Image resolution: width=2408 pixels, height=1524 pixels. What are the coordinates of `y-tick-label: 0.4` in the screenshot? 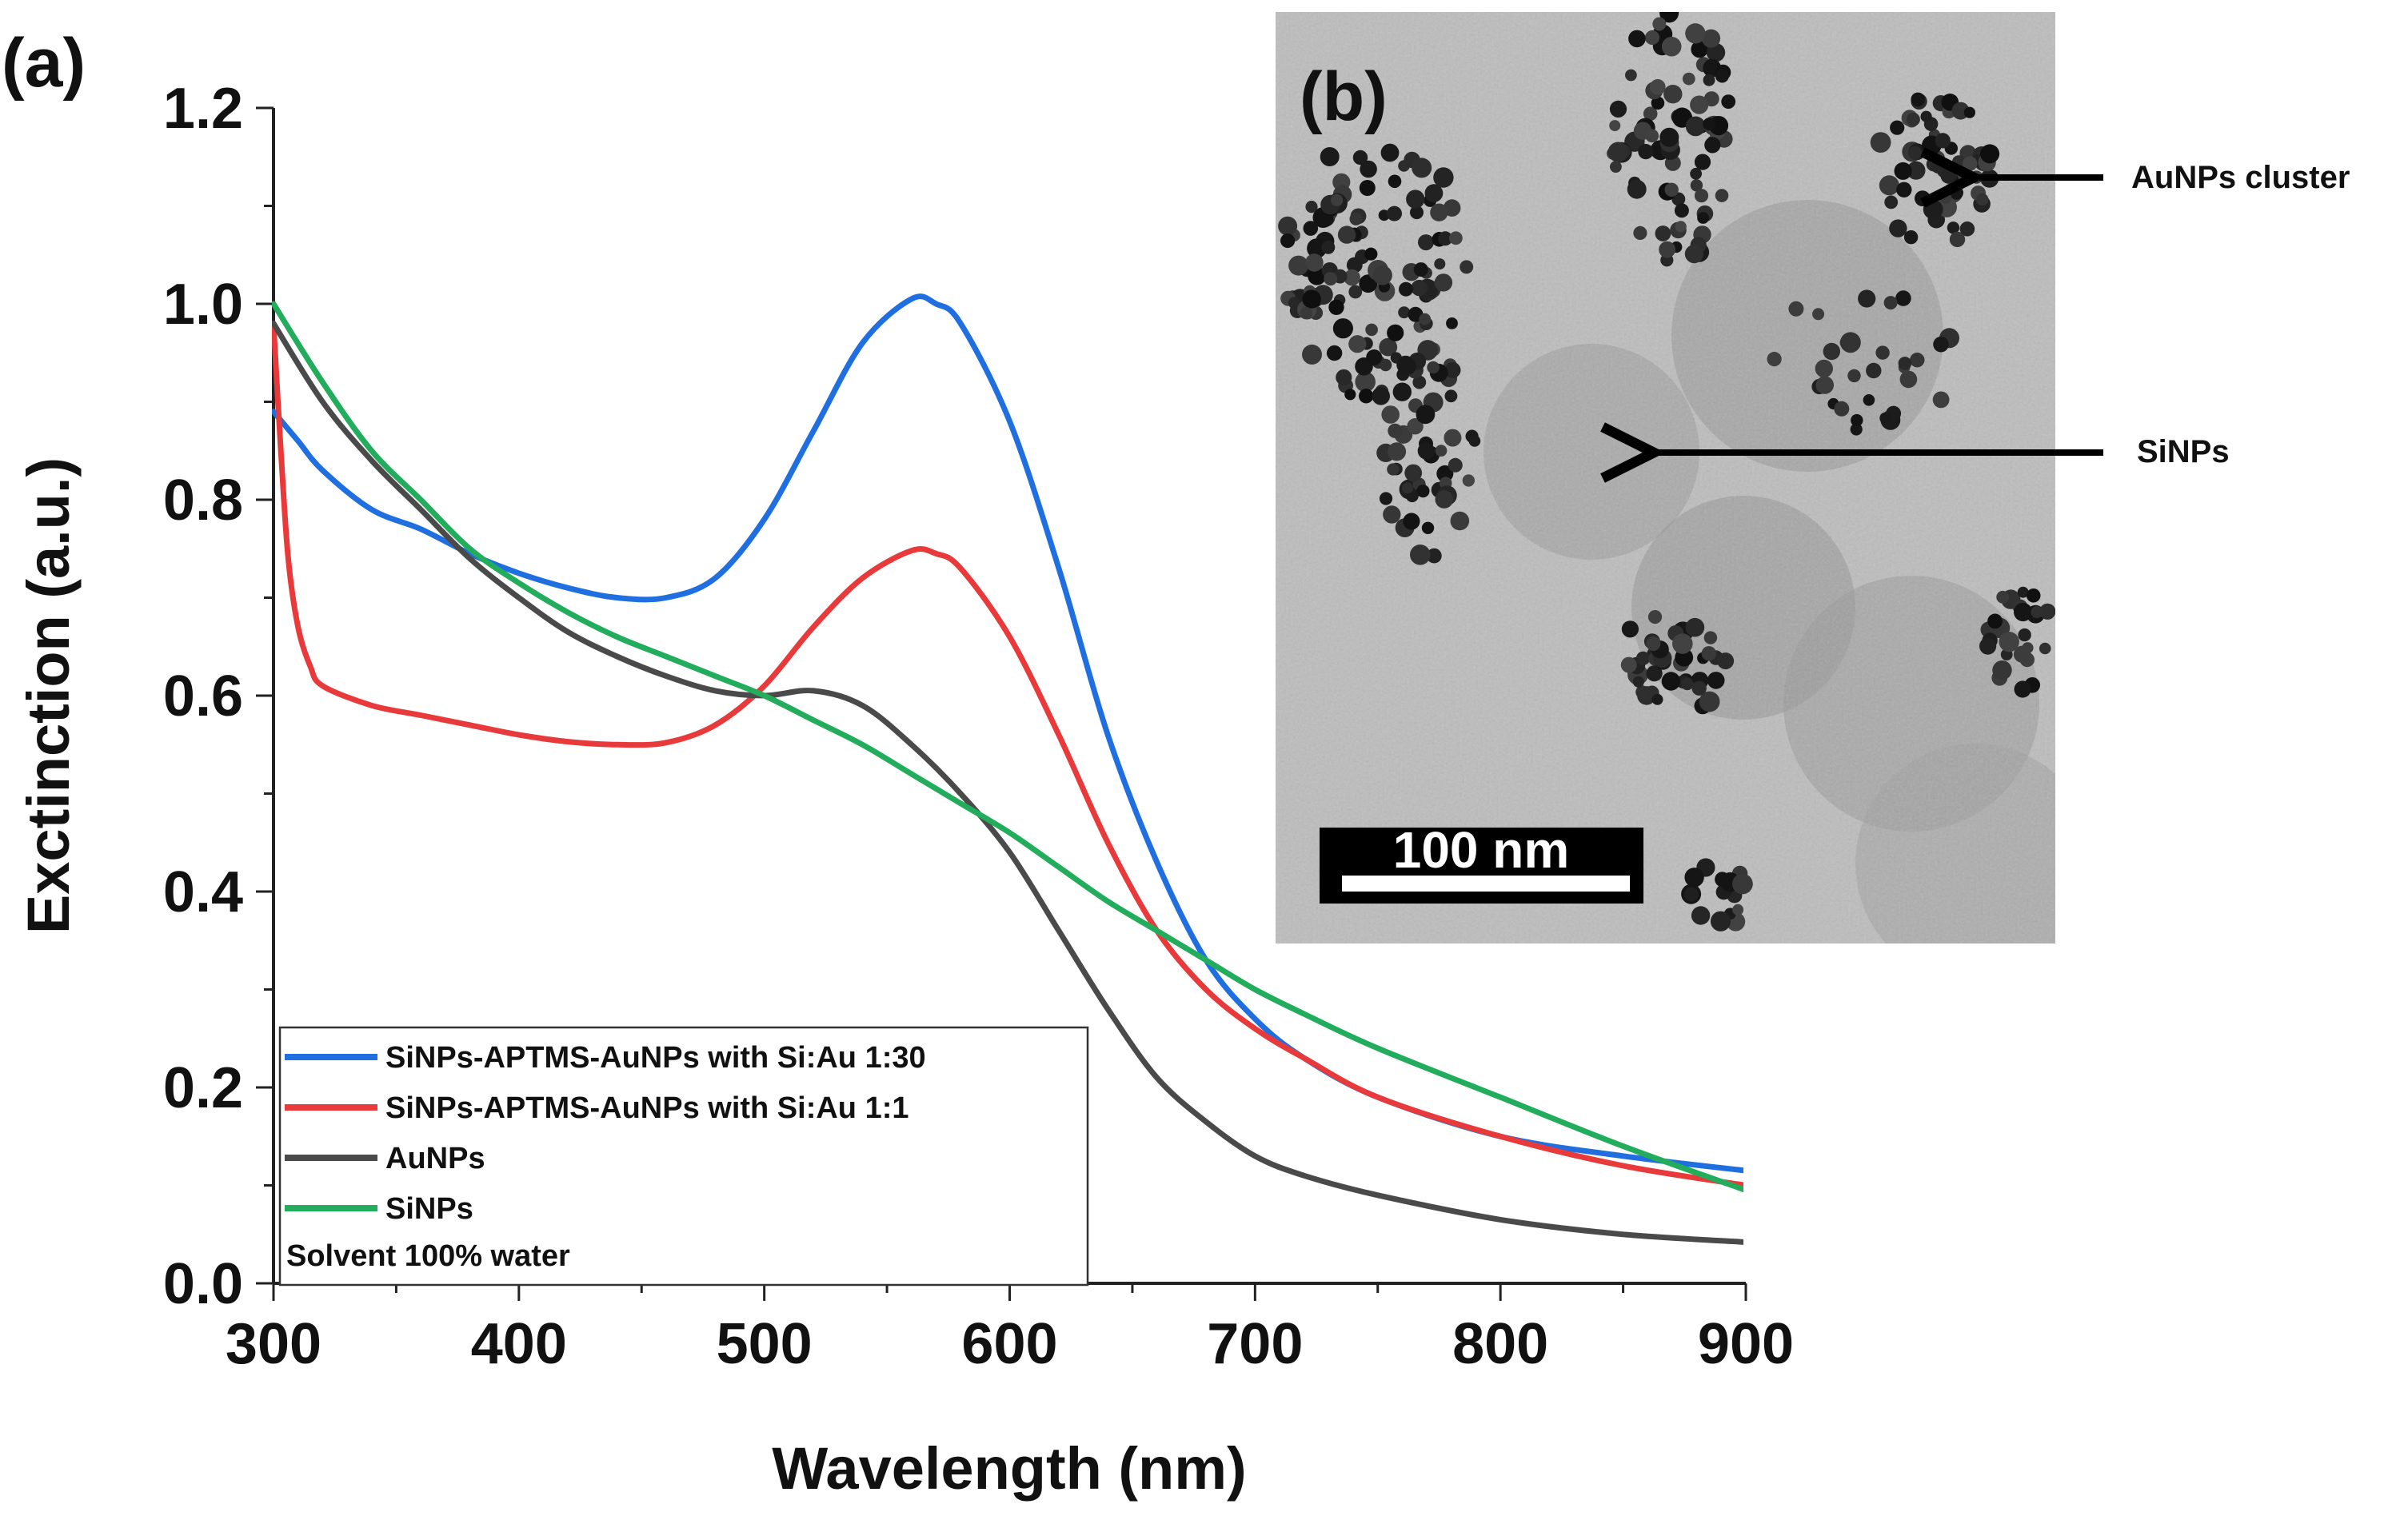 It's located at (203, 892).